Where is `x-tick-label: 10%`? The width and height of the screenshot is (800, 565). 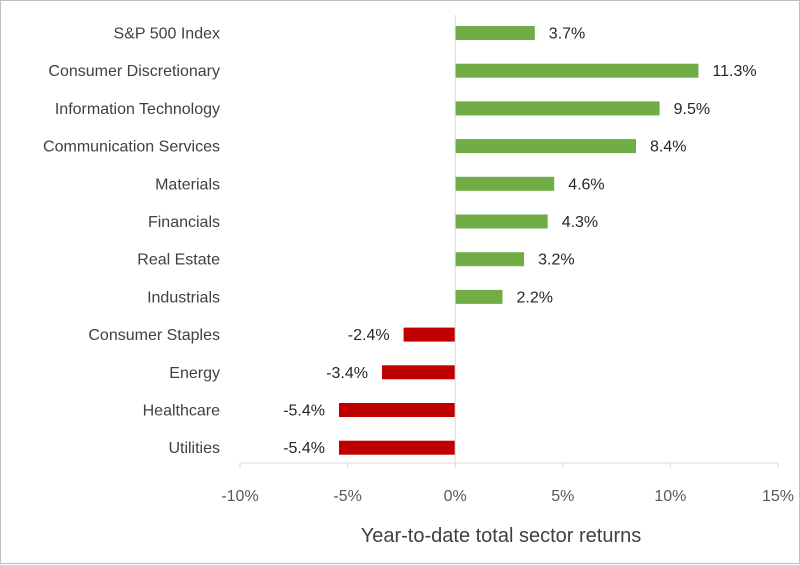
x-tick-label: 10% is located at coordinates (670, 496).